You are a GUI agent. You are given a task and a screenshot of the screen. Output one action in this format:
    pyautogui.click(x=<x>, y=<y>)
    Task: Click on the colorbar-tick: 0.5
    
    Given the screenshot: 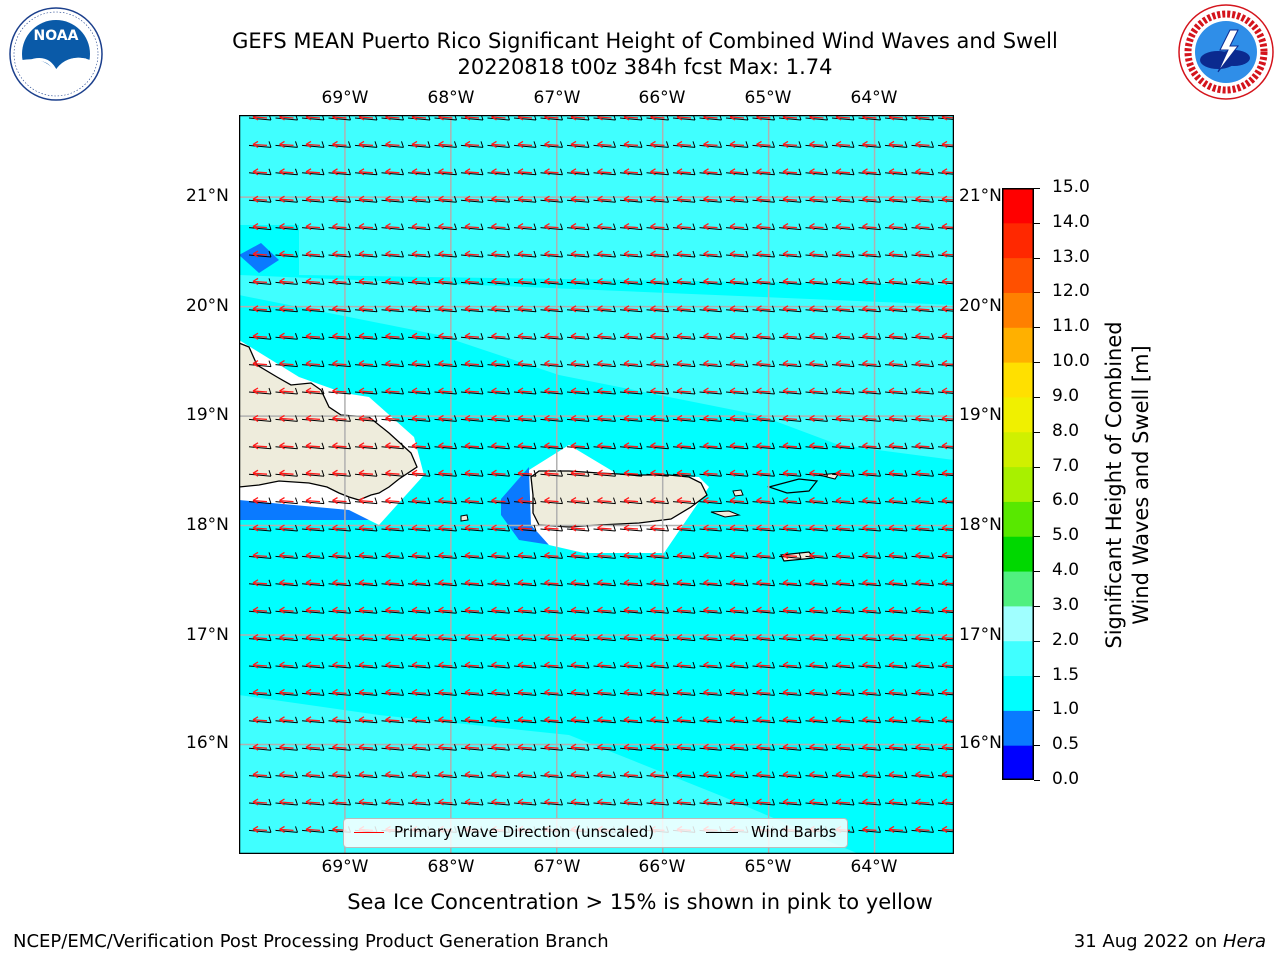 What is the action you would take?
    pyautogui.click(x=1066, y=744)
    